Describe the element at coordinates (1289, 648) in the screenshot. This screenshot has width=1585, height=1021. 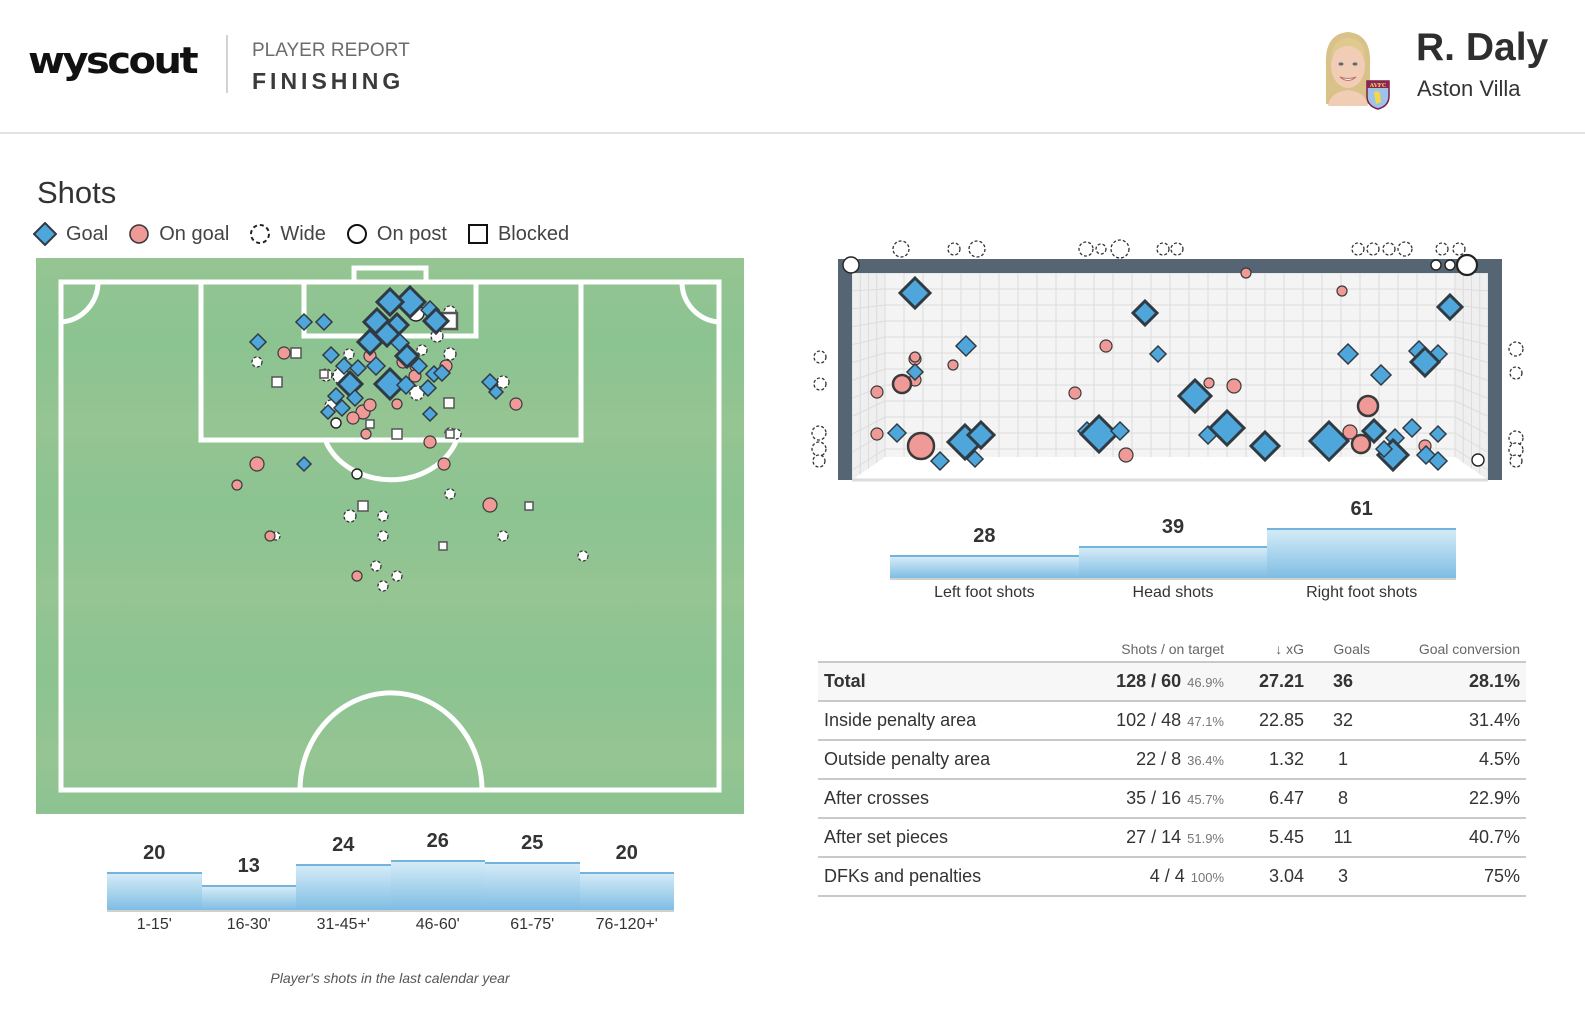
I see `col-header-xg: ↓ xG` at that location.